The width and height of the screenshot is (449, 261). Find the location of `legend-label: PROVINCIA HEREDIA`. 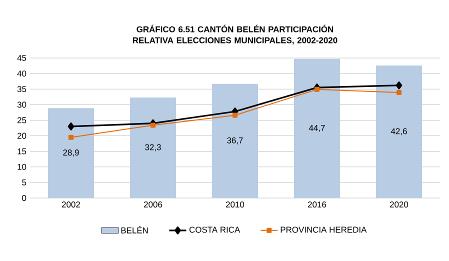

legend-label: PROVINCIA HEREDIA is located at coordinates (323, 229).